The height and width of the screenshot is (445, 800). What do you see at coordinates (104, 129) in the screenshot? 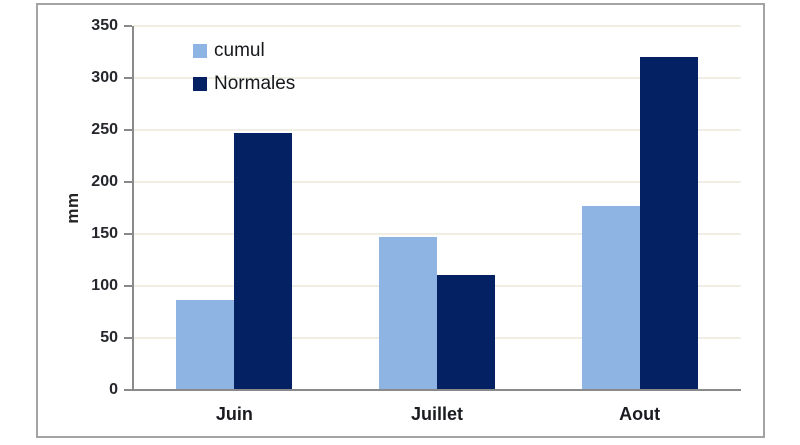
I see `y-tick-label-250: 250` at bounding box center [104, 129].